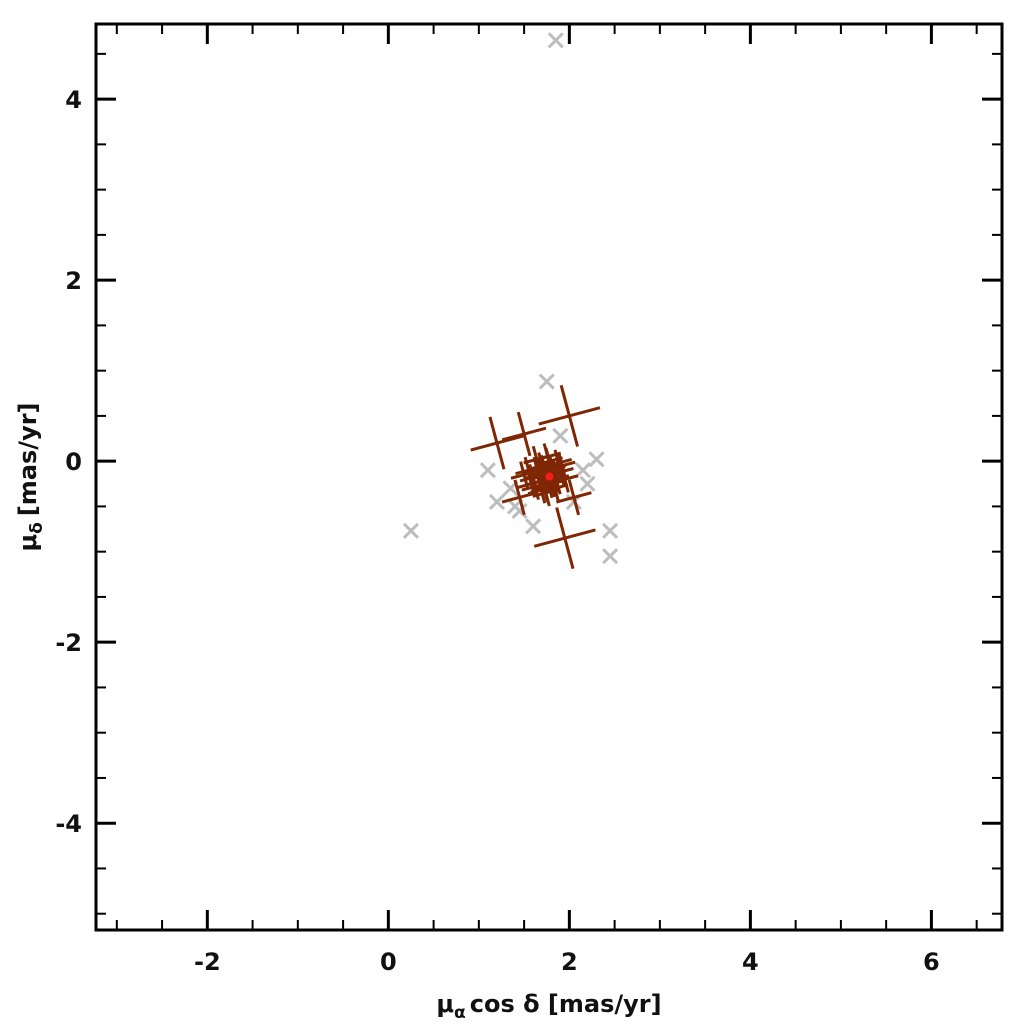 The width and height of the screenshot is (1024, 1024). Describe the element at coordinates (931, 962) in the screenshot. I see `x-tick-label: 6` at that location.